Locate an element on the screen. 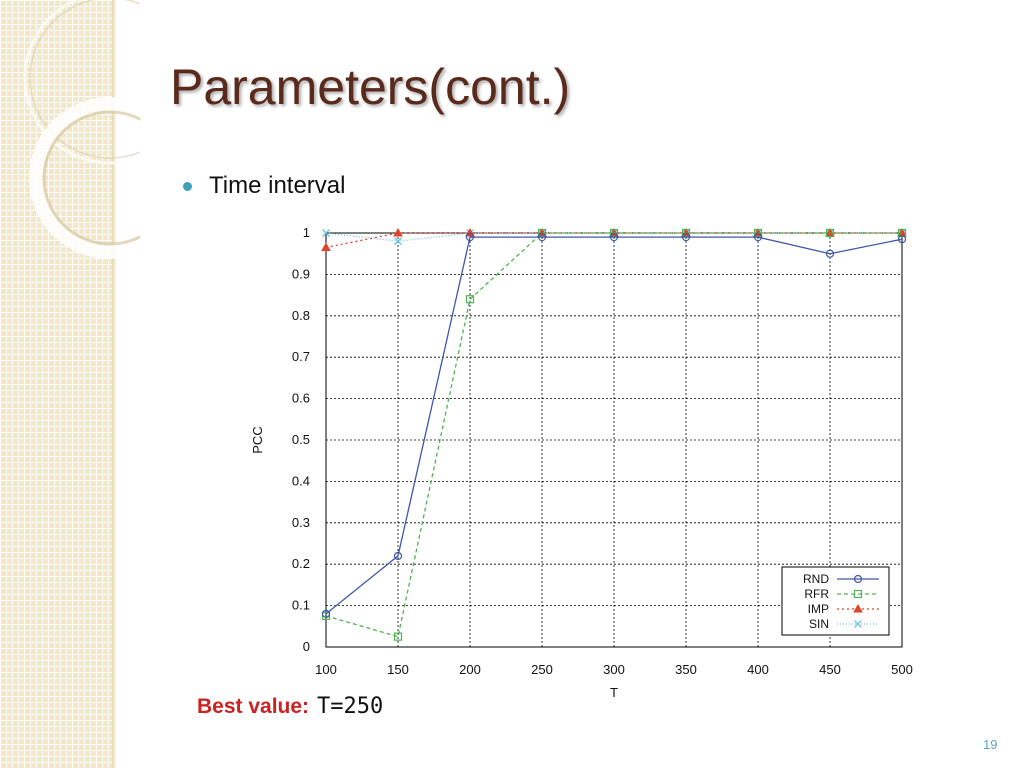 Image resolution: width=1024 pixels, height=768 pixels. best-value-label: Best value: is located at coordinates (253, 706).